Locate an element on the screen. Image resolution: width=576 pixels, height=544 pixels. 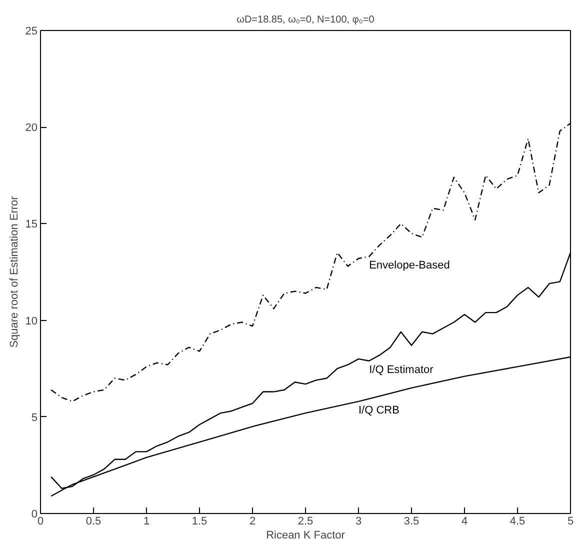
y-tick-label: 15 is located at coordinates (31, 224).